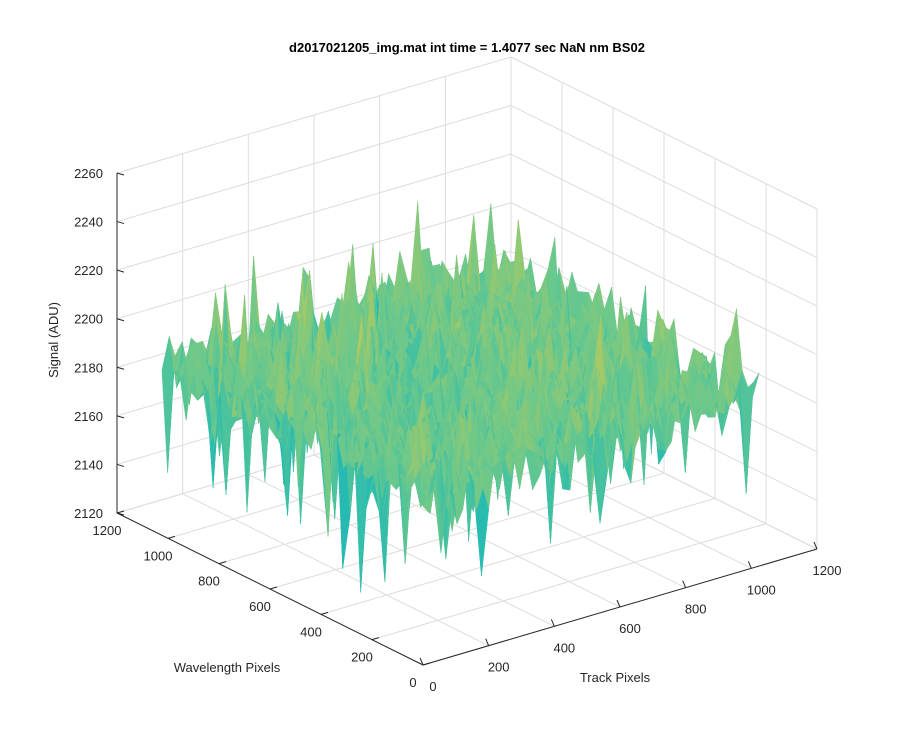 Image resolution: width=900 pixels, height=750 pixels. What do you see at coordinates (432, 686) in the screenshot?
I see `x-tick-label: 0` at bounding box center [432, 686].